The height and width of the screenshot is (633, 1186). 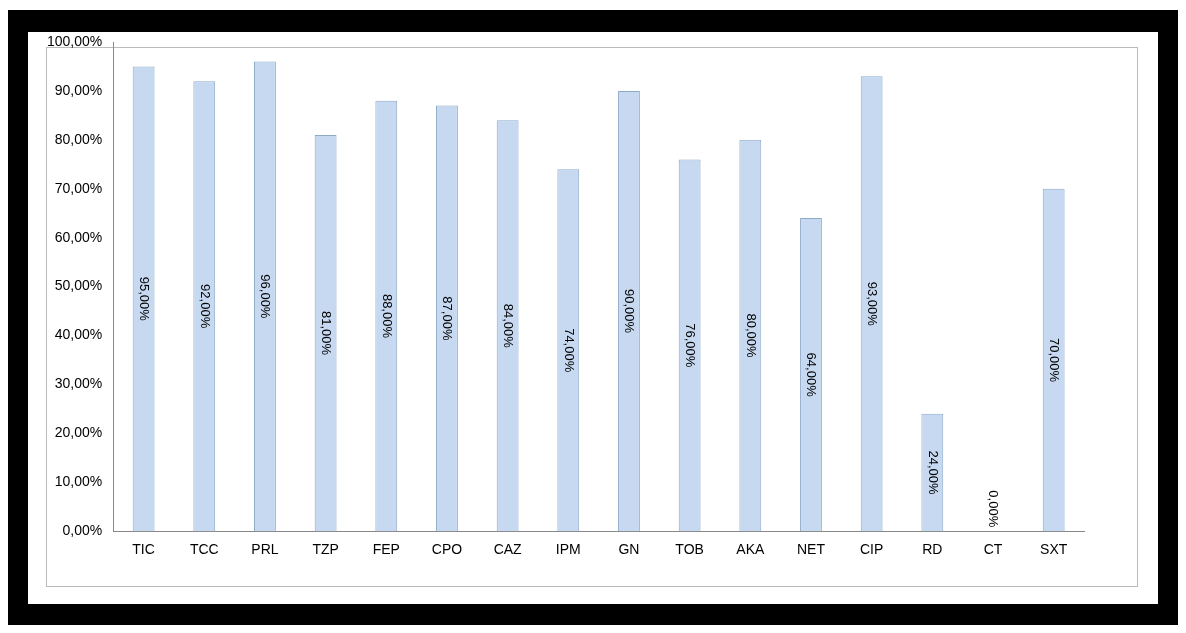 I want to click on y-tick-label: 50,00%, so click(x=78, y=285).